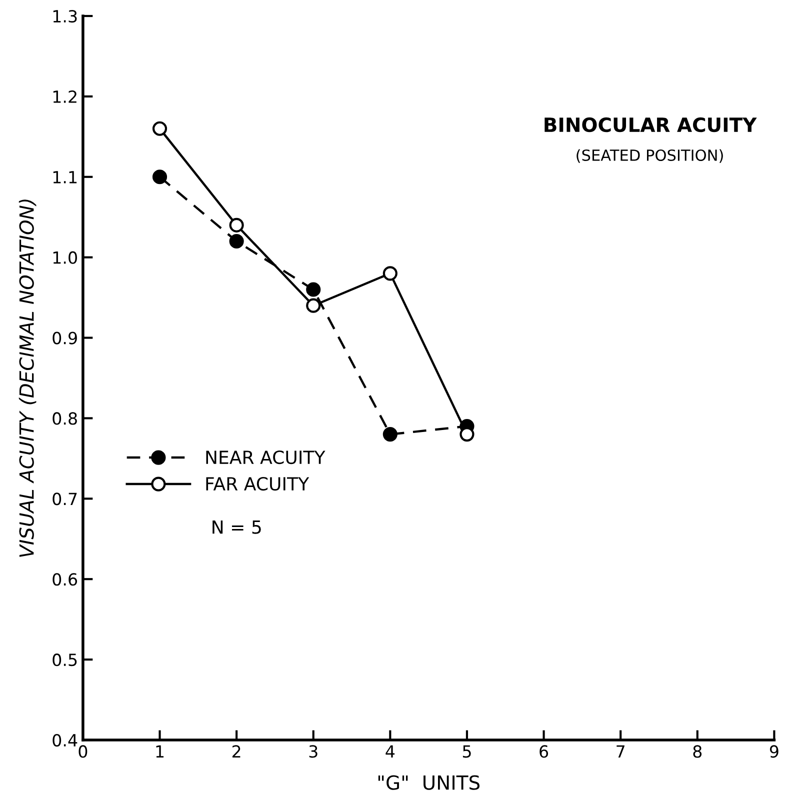 This screenshot has height=800, width=790. Describe the element at coordinates (64, 418) in the screenshot. I see `y-tick-label: 0.8` at that location.